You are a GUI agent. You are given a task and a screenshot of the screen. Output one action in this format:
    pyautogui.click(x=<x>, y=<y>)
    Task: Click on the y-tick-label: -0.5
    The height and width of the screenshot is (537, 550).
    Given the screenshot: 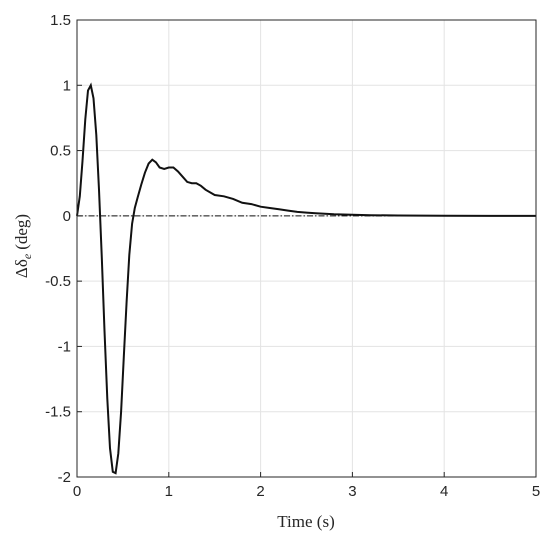 What is the action you would take?
    pyautogui.click(x=58, y=281)
    